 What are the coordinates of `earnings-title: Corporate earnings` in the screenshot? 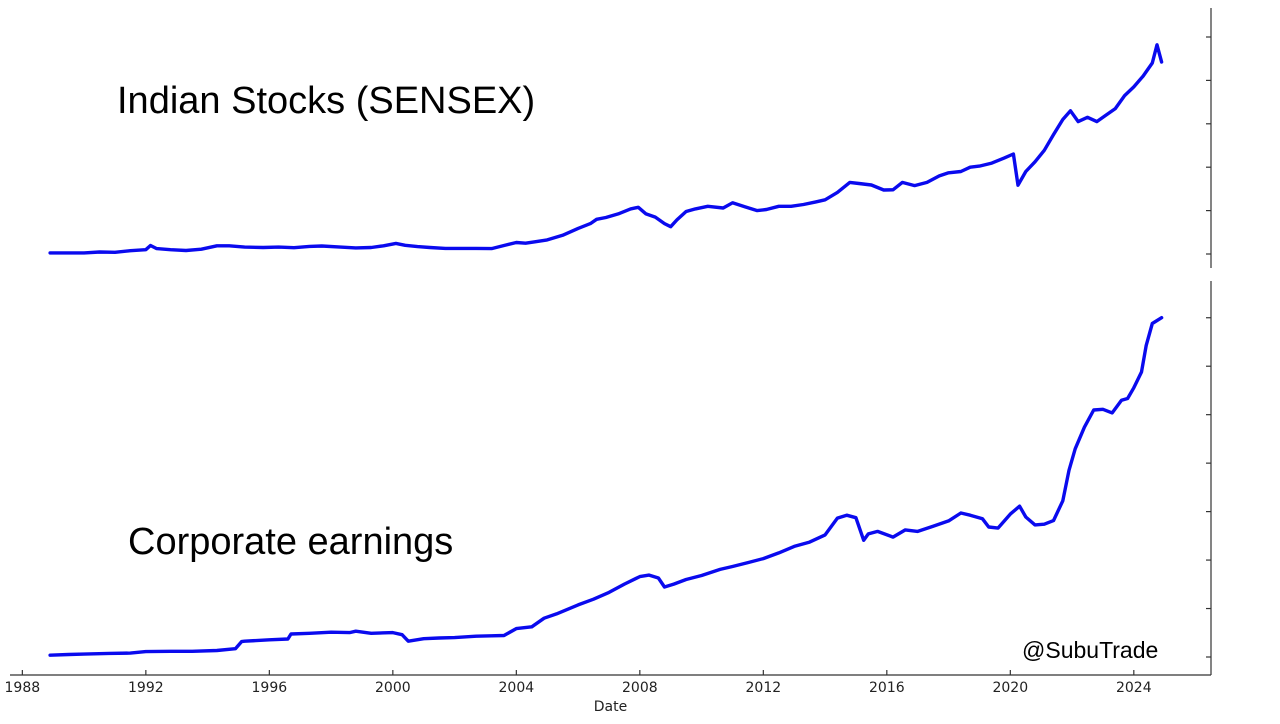 It's located at (290, 542).